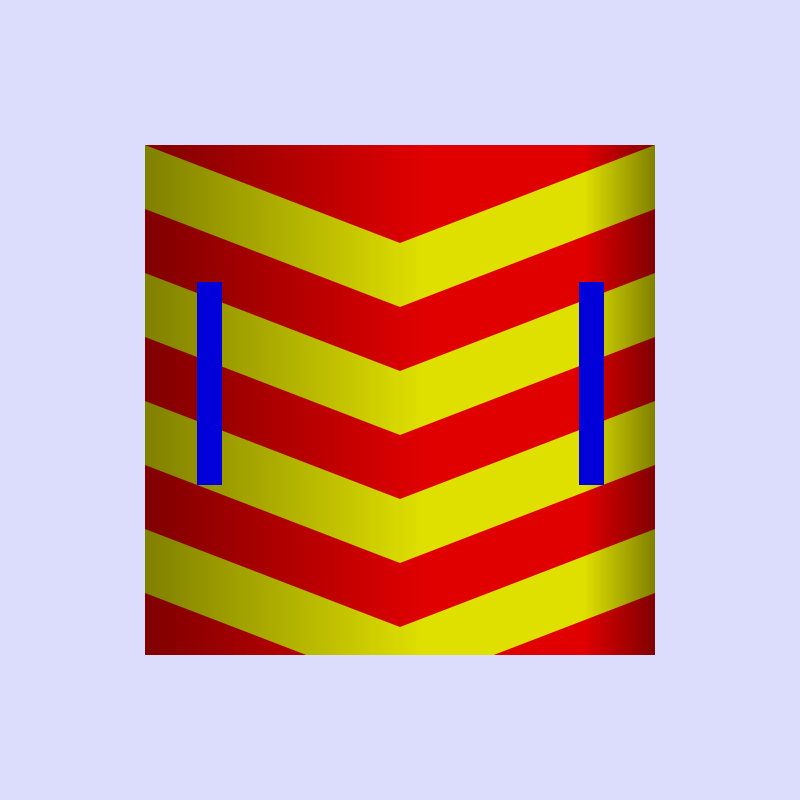  Describe the element at coordinates (209, 383) in the screenshot. I see `pallet-left` at that location.